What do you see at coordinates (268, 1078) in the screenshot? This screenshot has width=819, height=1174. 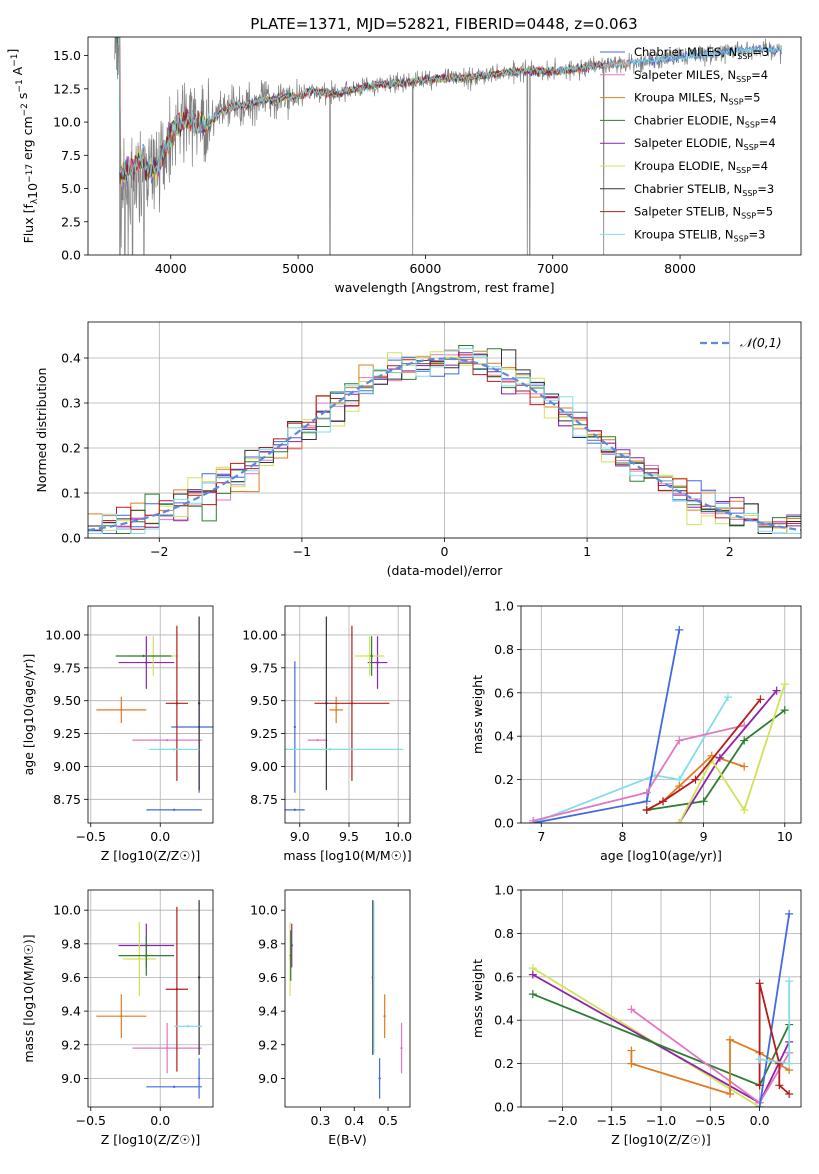 I see `y-tick-label: 9.0` at bounding box center [268, 1078].